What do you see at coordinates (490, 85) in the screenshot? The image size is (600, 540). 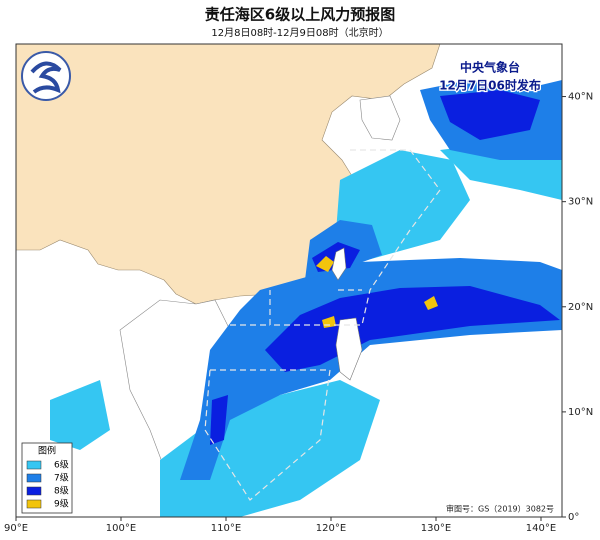 I see `issue-time: 12月7日06时发布` at bounding box center [490, 85].